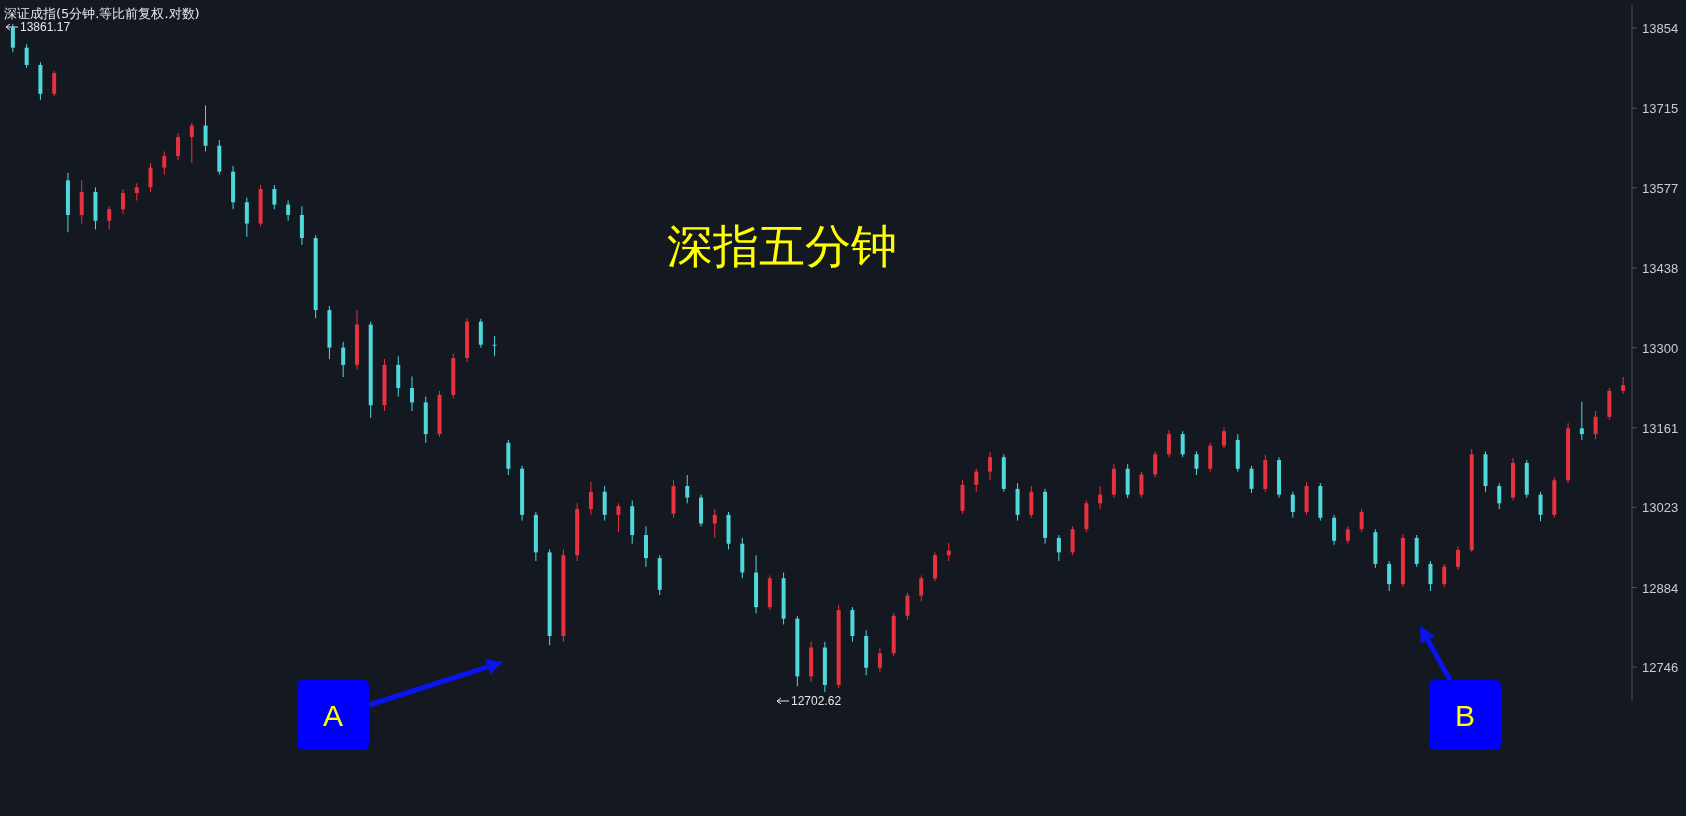 This screenshot has height=816, width=1686. What do you see at coordinates (102, 13) in the screenshot?
I see `chart-title: 深证成指(5分钟.等比前复权.对数)` at bounding box center [102, 13].